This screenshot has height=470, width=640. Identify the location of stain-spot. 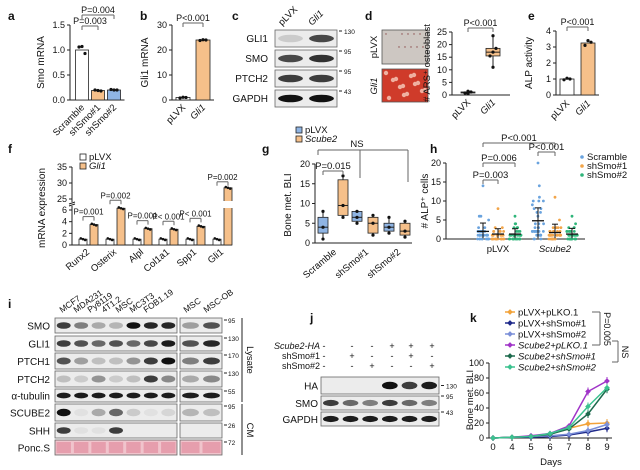
(425, 90).